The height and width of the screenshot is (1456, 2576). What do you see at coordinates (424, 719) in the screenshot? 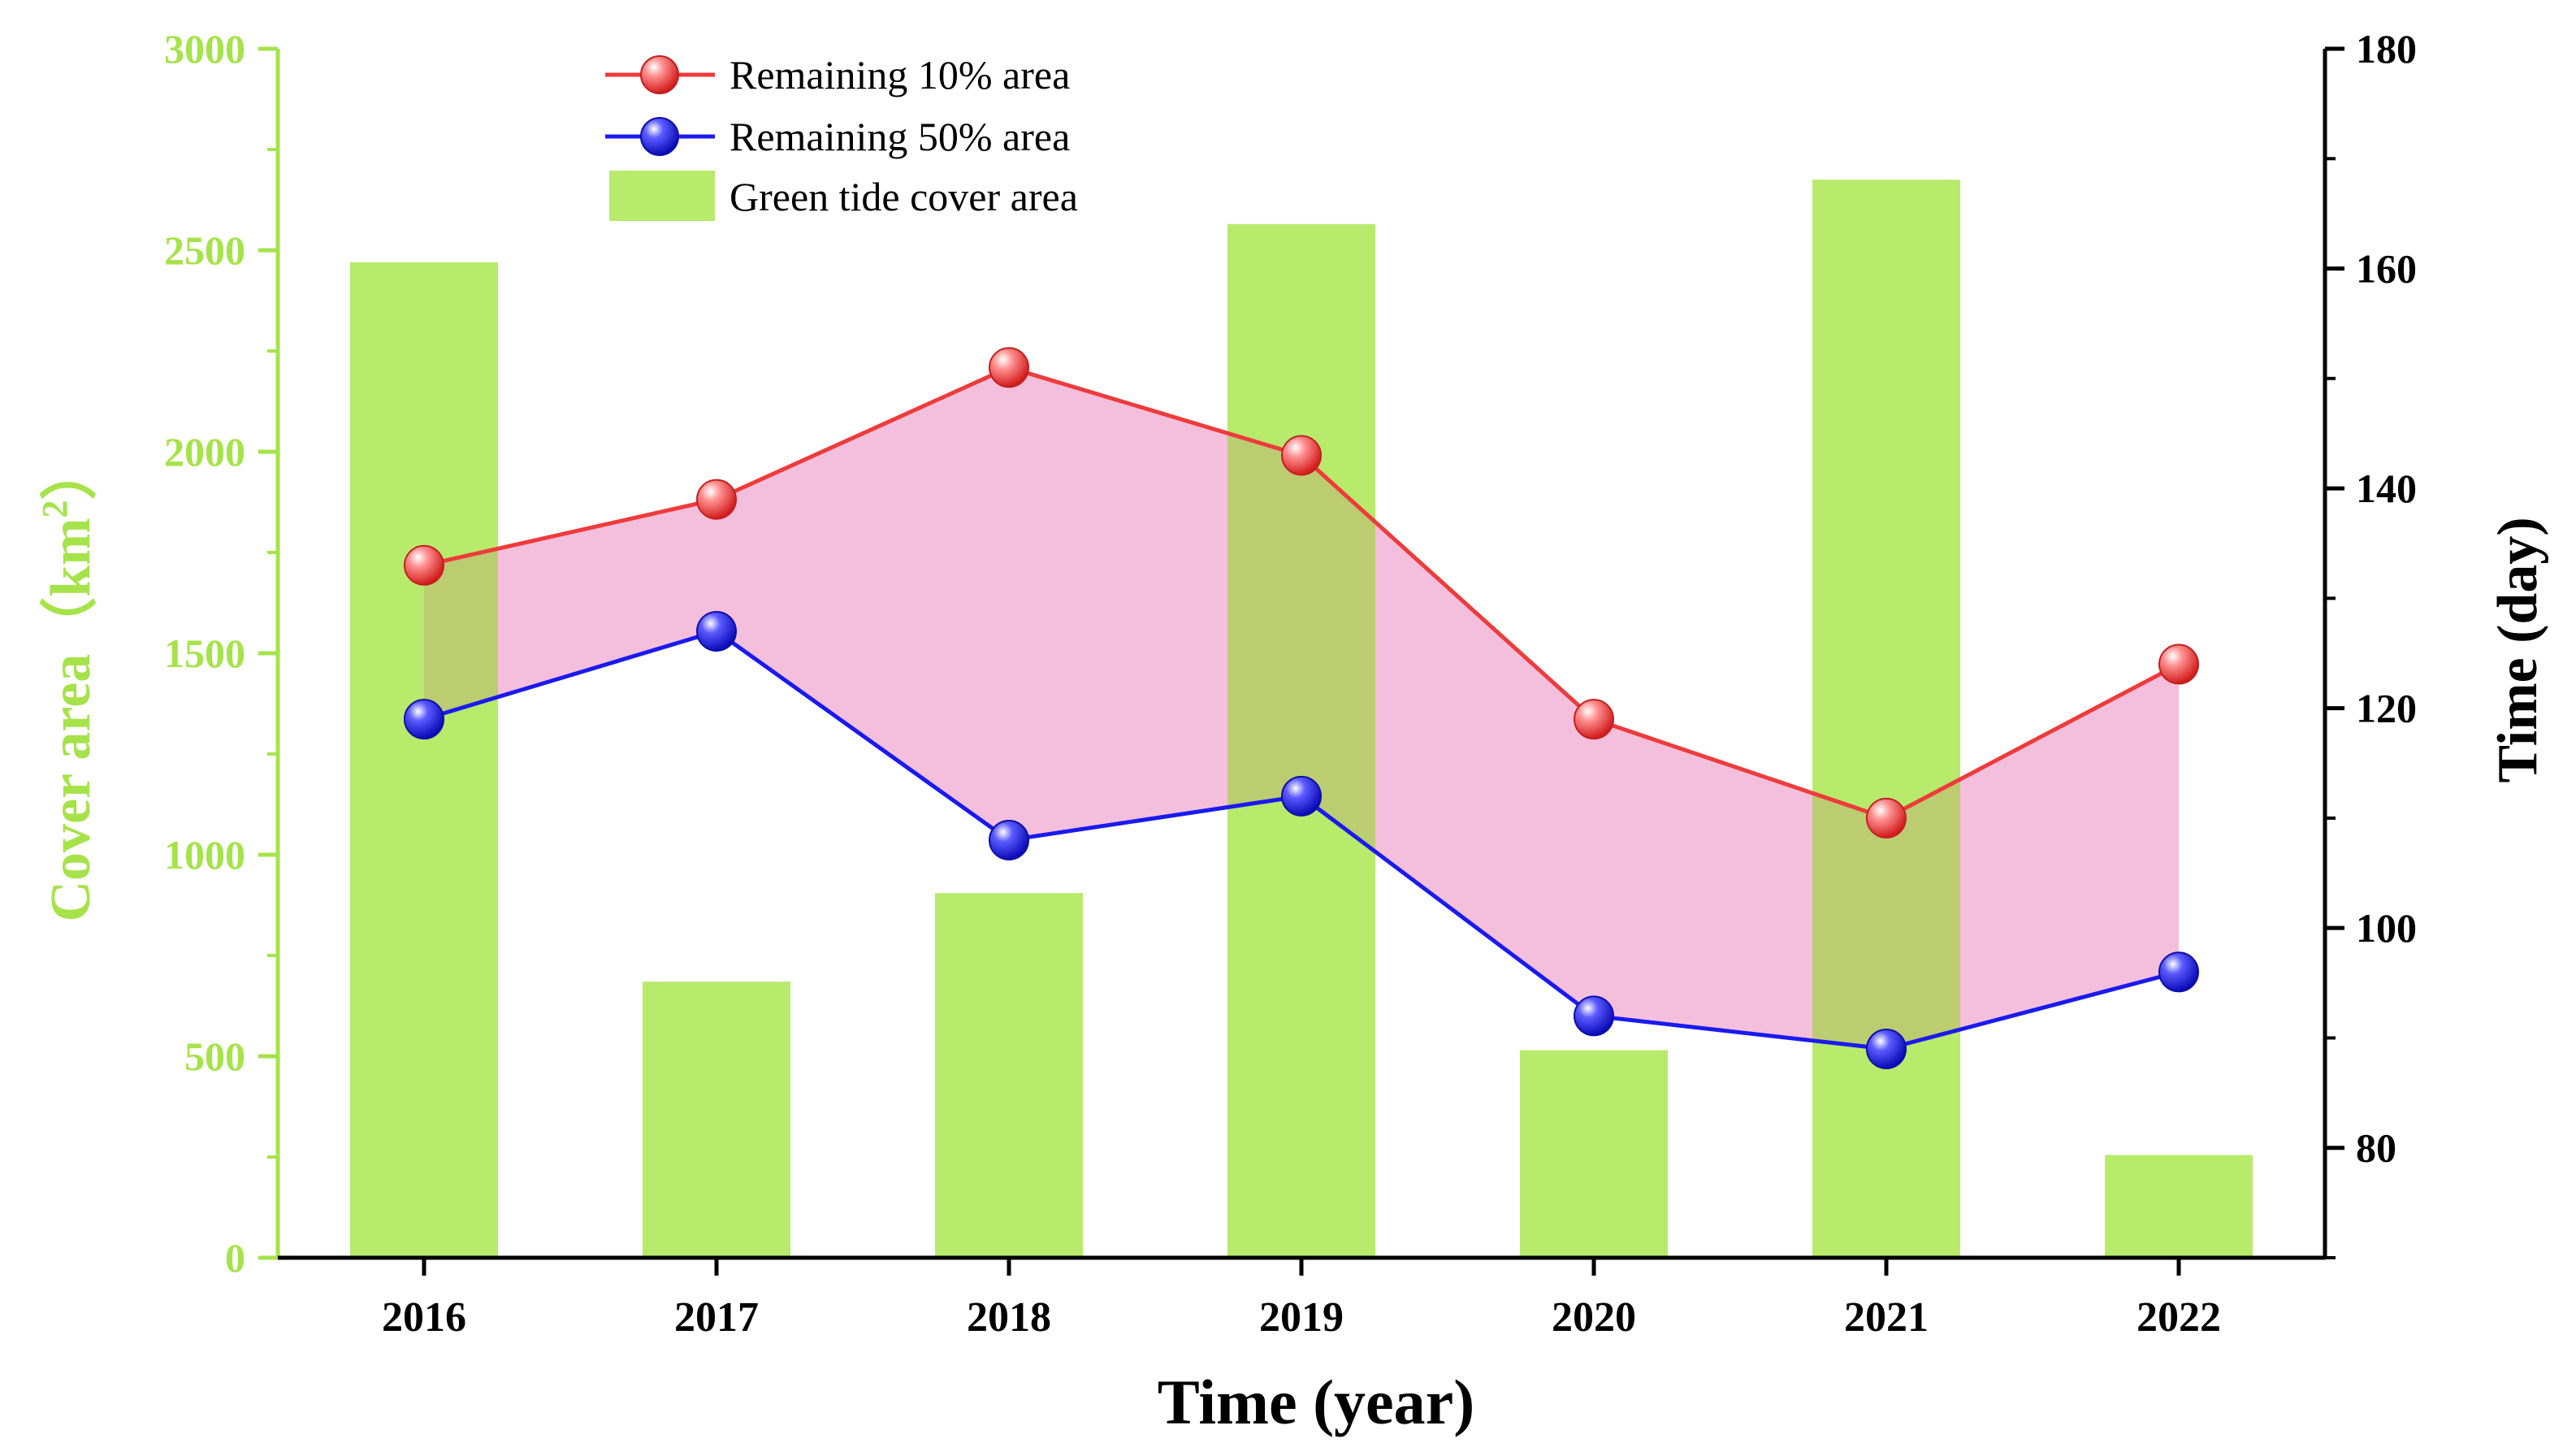
I see `point-remaining-50-2016` at bounding box center [424, 719].